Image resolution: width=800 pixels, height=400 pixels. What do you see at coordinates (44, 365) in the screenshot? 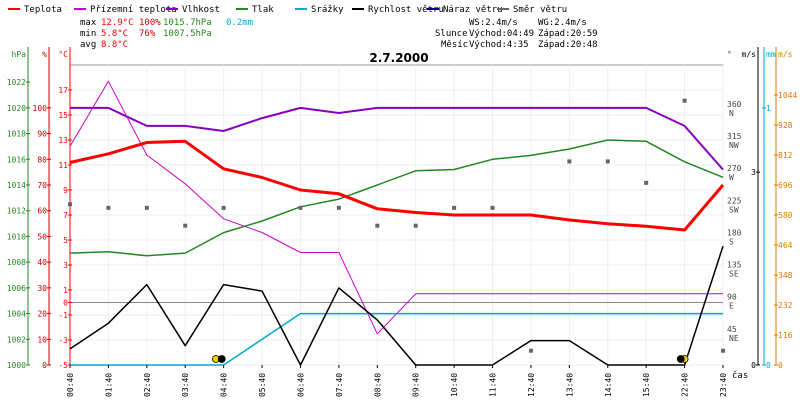
I see `humidity-tick-label-0: 0` at bounding box center [44, 365].